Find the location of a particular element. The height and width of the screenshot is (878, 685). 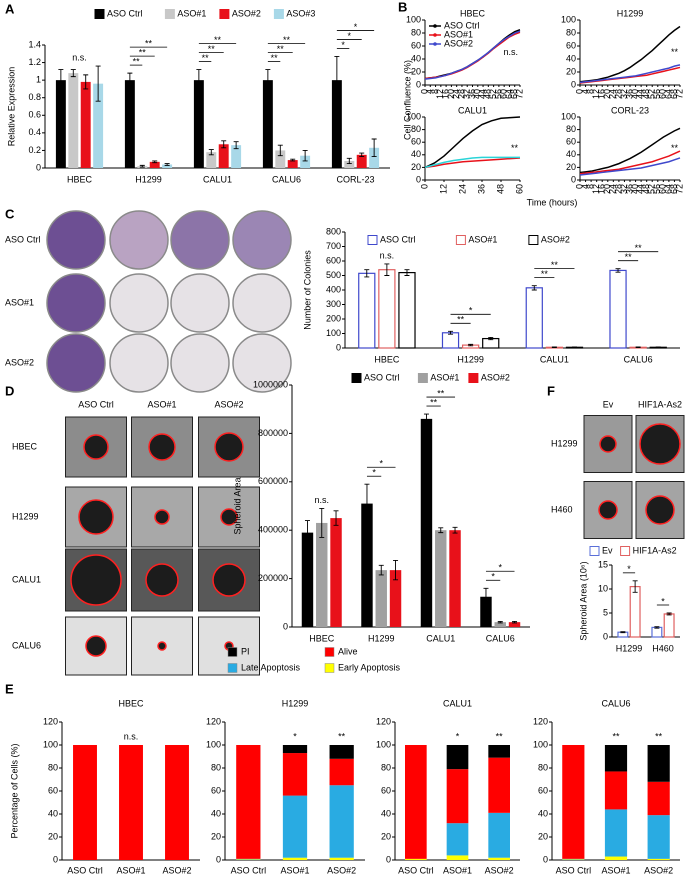

y-tick-label: 800000 is located at coordinates (273, 433).